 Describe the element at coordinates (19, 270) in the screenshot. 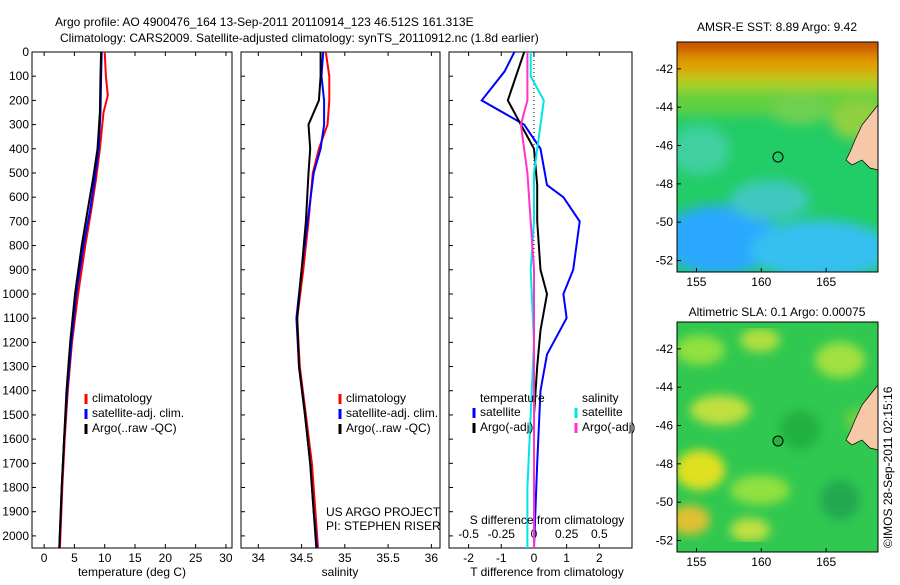

I see `depth-tick-label: 900` at that location.